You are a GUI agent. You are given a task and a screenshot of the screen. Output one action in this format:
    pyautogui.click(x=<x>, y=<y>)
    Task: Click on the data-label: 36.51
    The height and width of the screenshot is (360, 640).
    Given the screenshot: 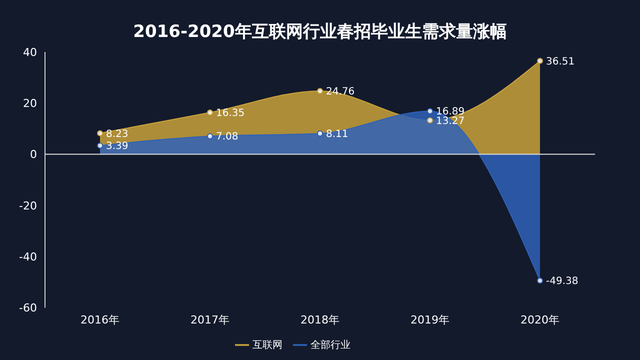 What is the action you would take?
    pyautogui.click(x=560, y=62)
    